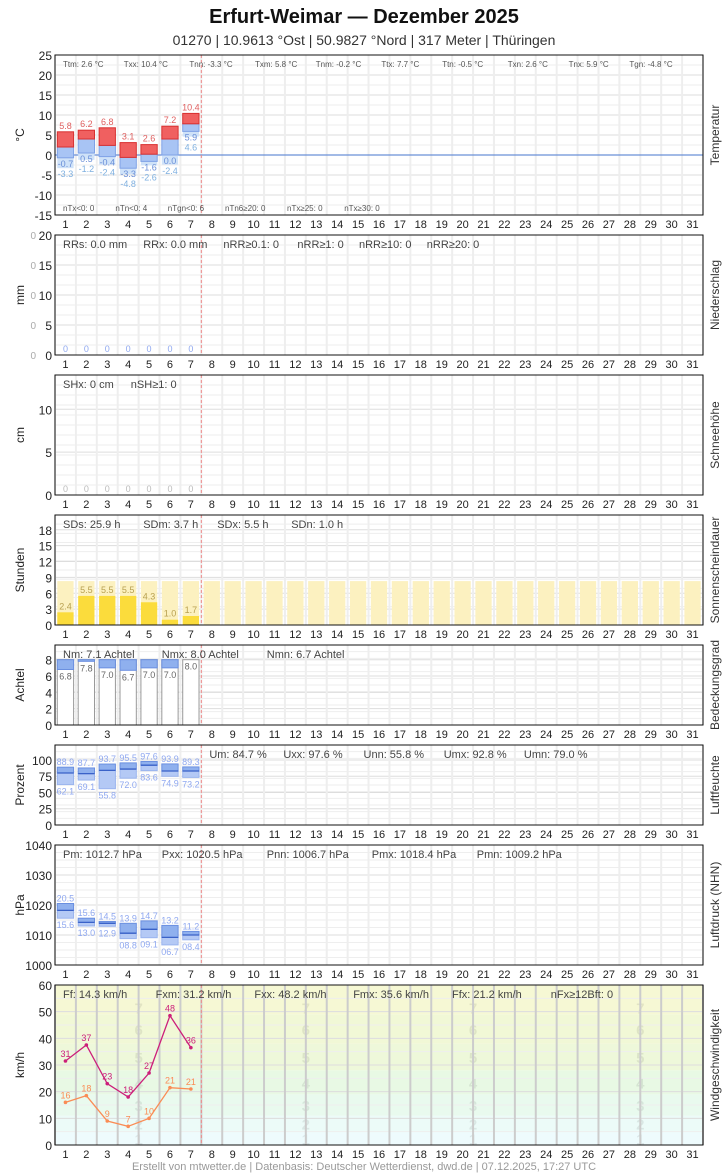  I want to click on x-tick-label: 13, so click(316, 835).